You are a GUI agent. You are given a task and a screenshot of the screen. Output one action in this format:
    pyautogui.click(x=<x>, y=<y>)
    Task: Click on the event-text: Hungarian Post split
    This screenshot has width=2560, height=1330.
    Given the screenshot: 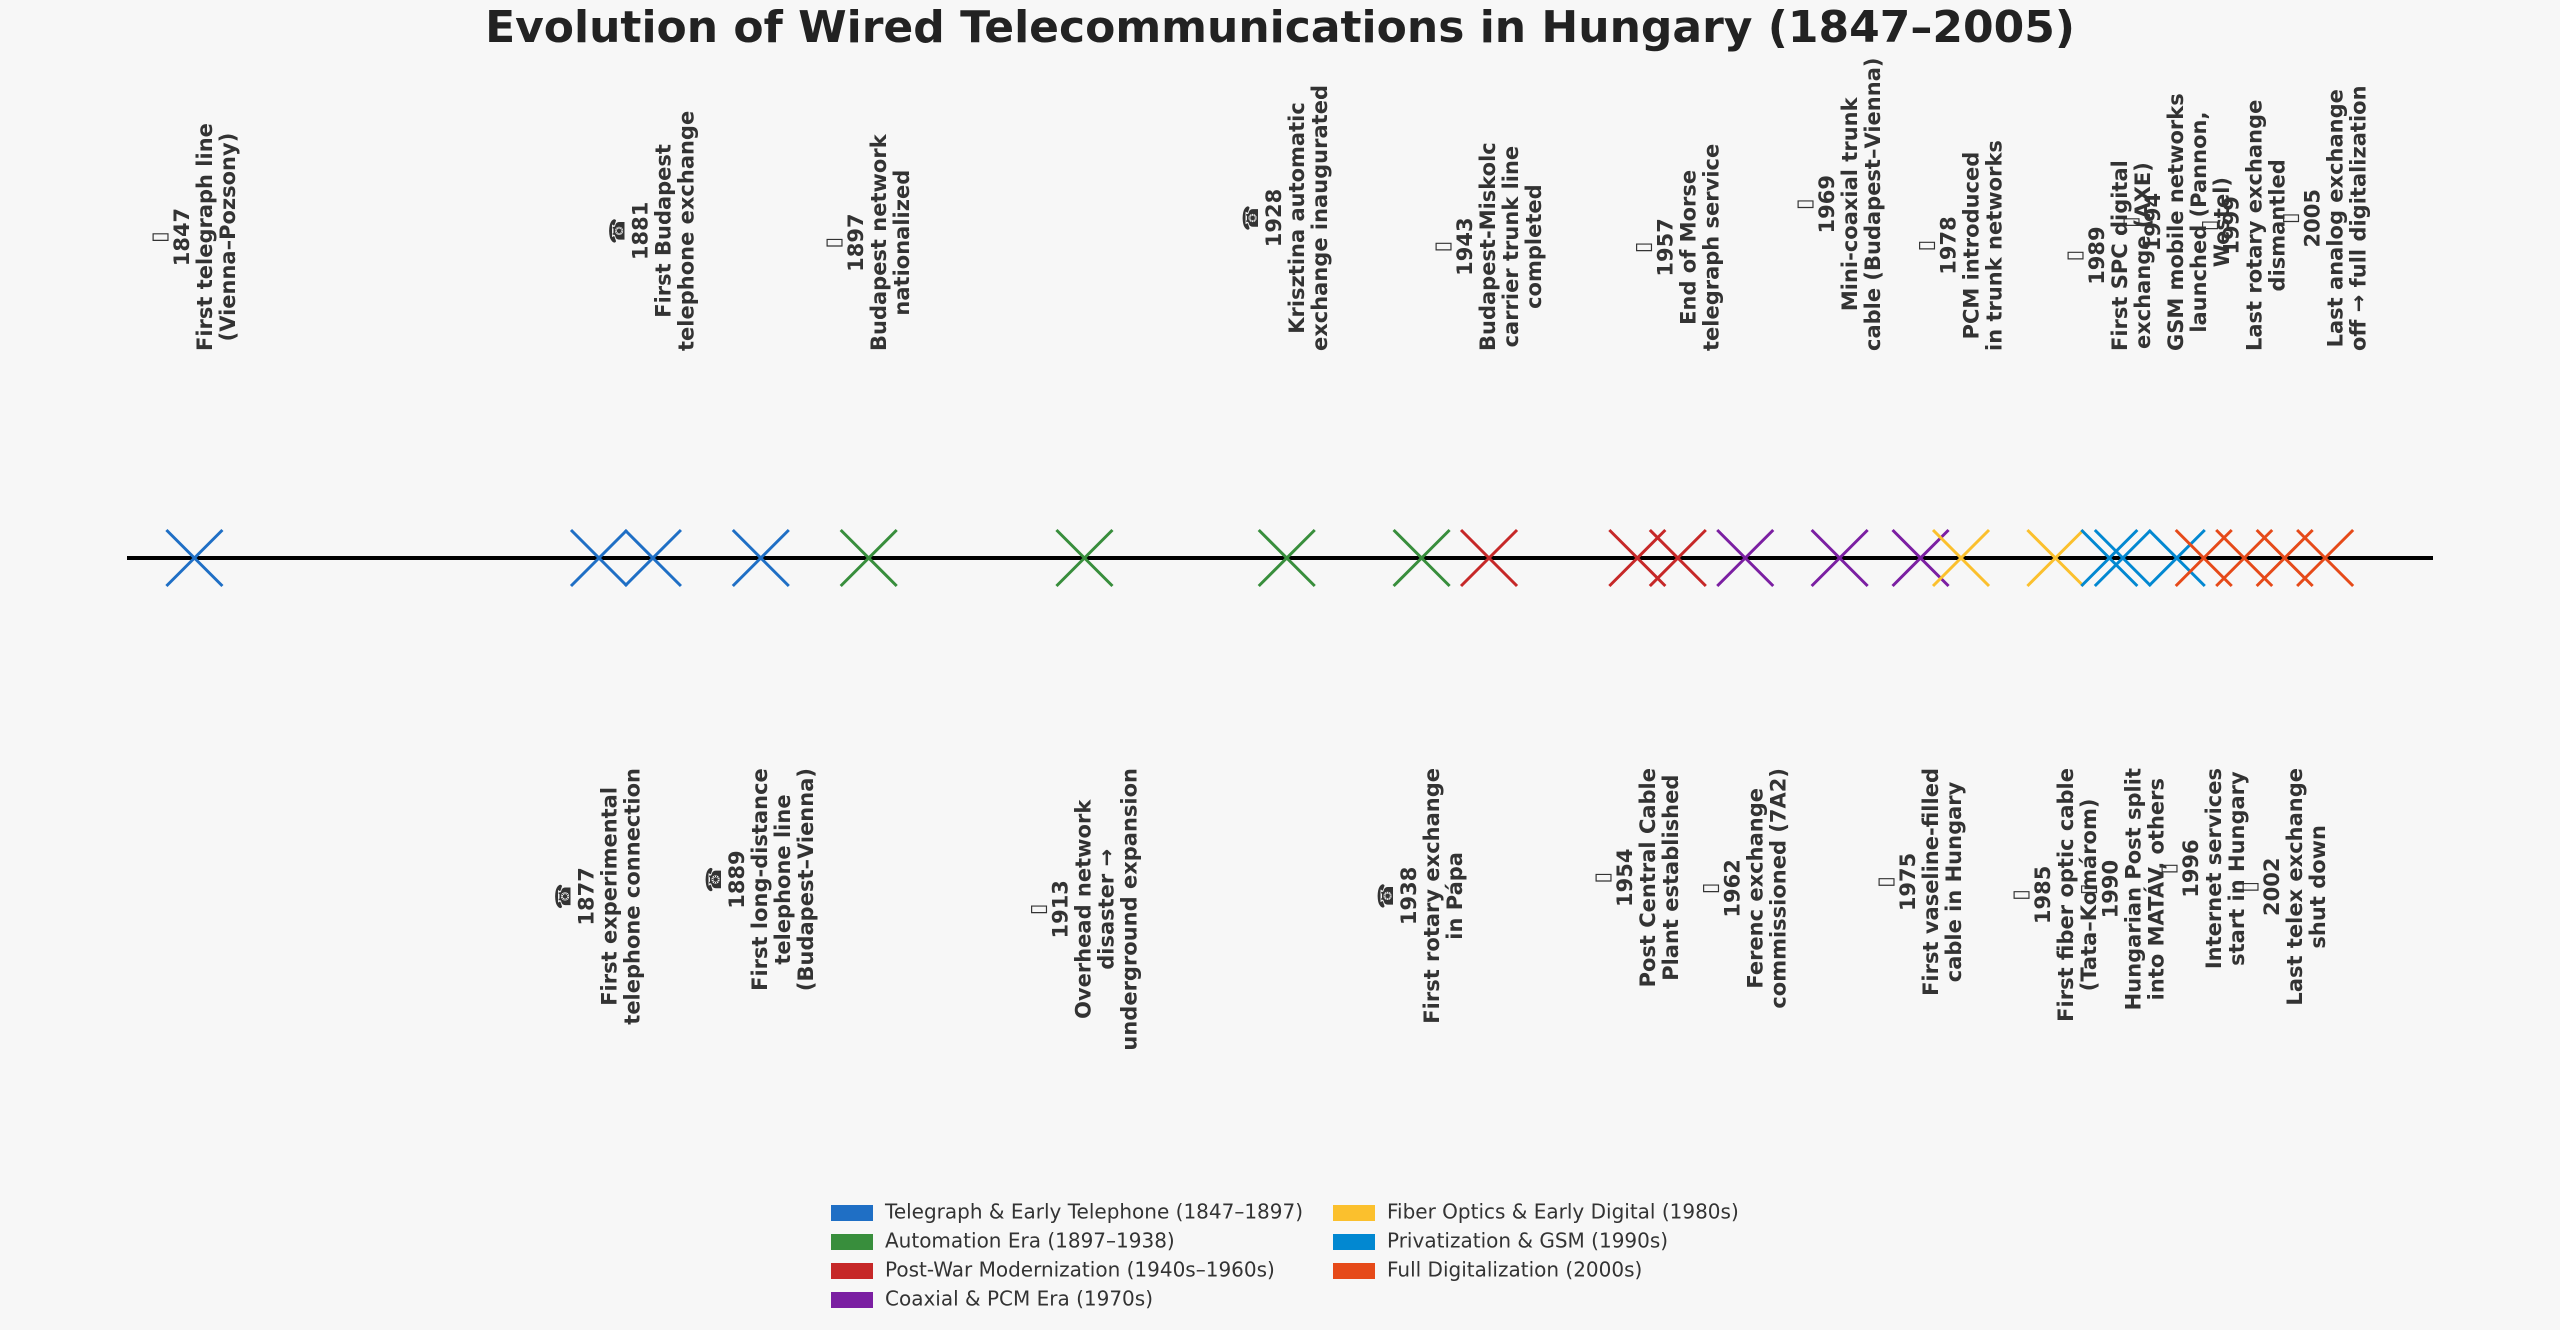 What is the action you would take?
    pyautogui.click(x=2133, y=889)
    